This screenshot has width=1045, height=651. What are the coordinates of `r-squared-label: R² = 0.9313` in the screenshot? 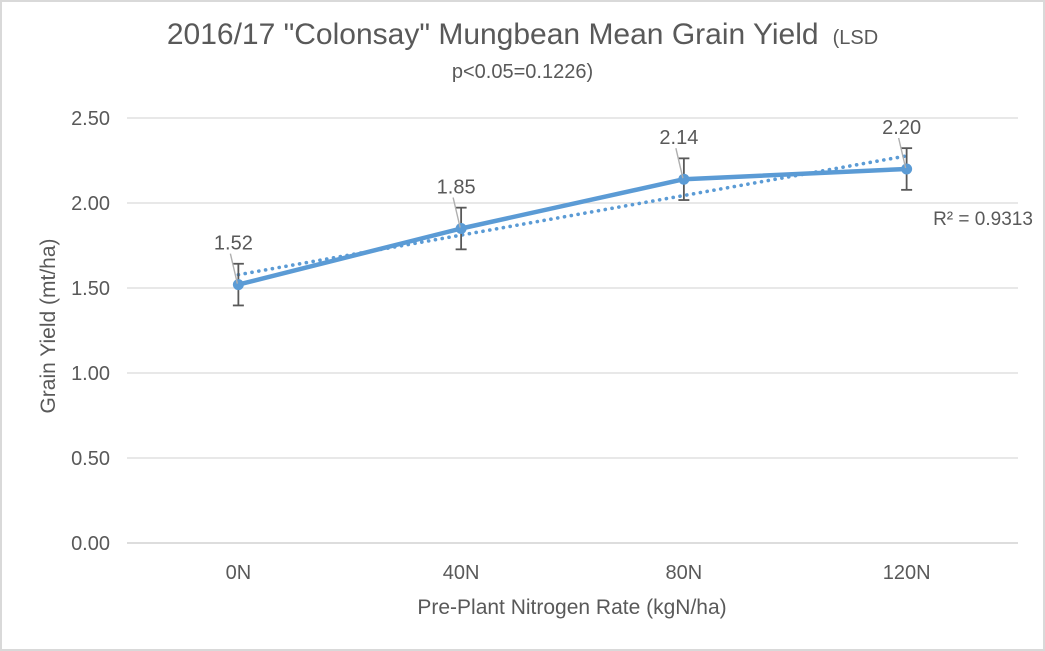 It's located at (983, 219).